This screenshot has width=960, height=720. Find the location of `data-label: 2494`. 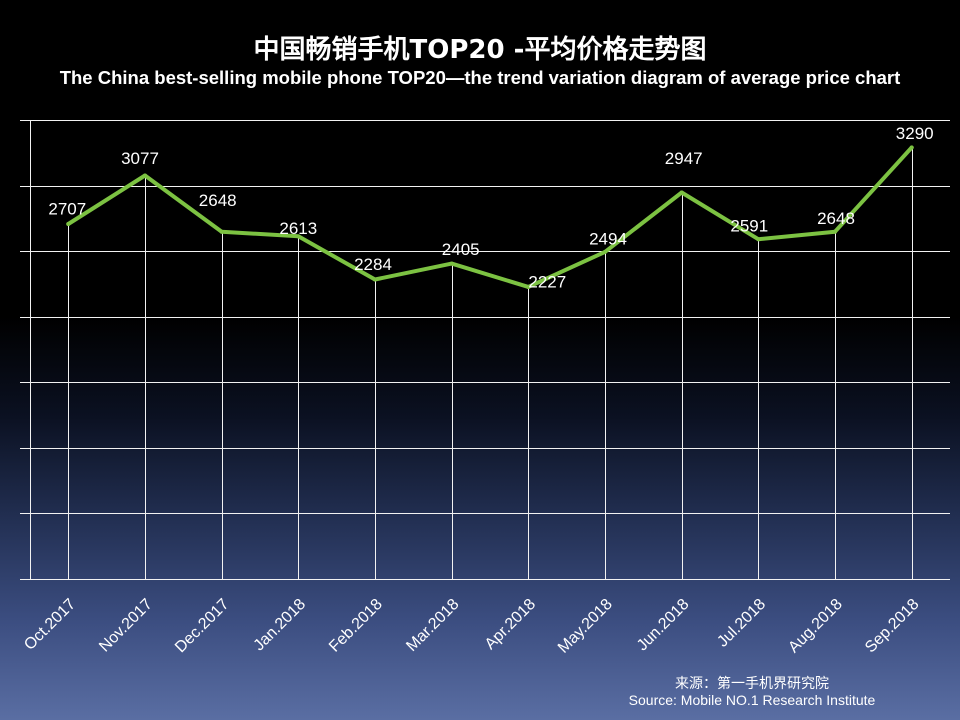

data-label: 2494 is located at coordinates (608, 238).